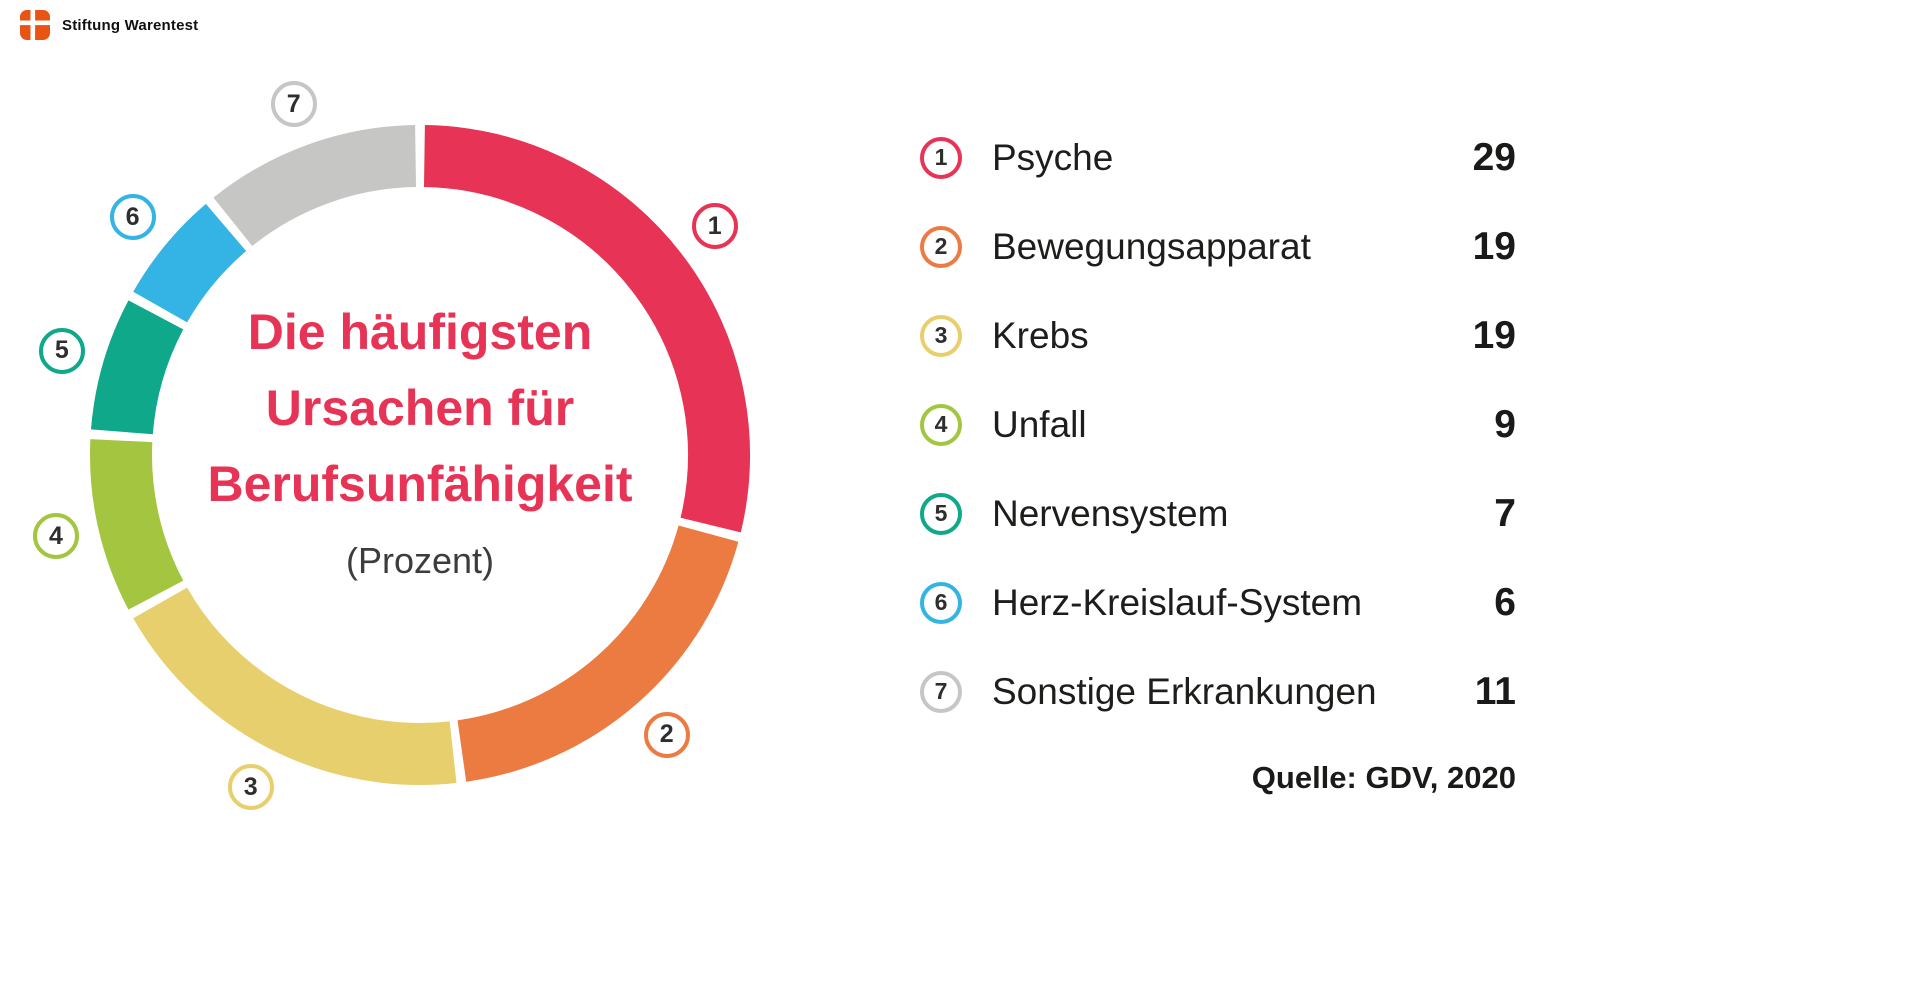 This screenshot has height=983, width=1920. What do you see at coordinates (1383, 777) in the screenshot?
I see `source-note: Quelle: GDV, 2020` at bounding box center [1383, 777].